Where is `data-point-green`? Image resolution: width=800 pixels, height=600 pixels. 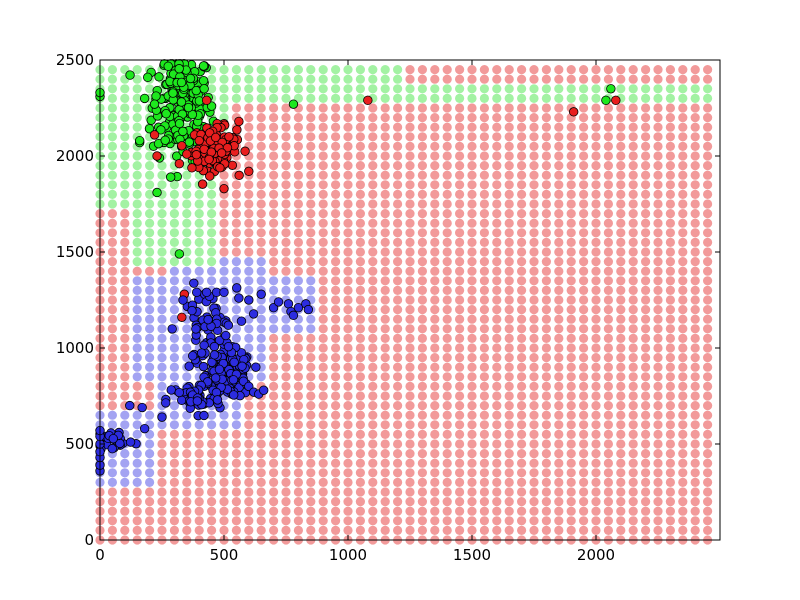
data-point-green is located at coordinates (203, 66).